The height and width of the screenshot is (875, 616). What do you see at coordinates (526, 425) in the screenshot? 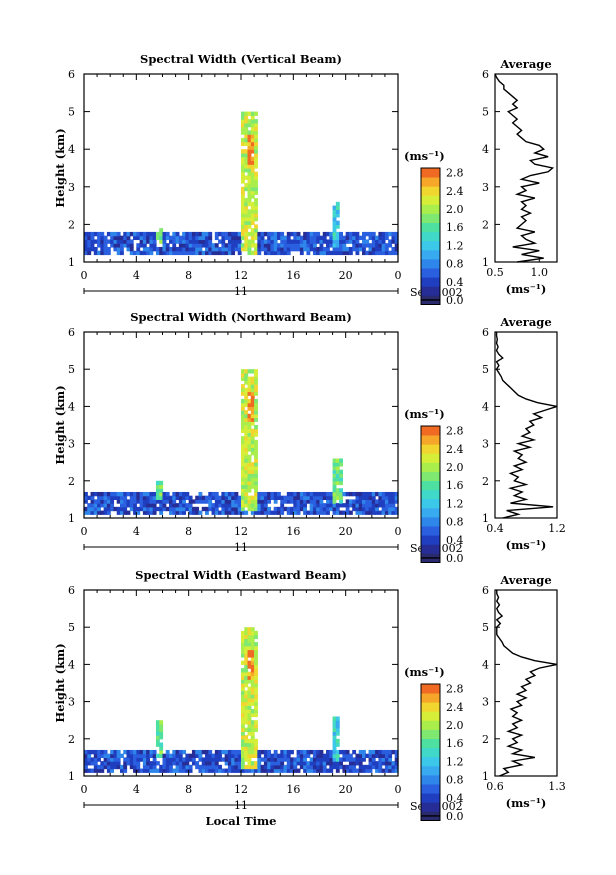
I see `profile-line` at bounding box center [526, 425].